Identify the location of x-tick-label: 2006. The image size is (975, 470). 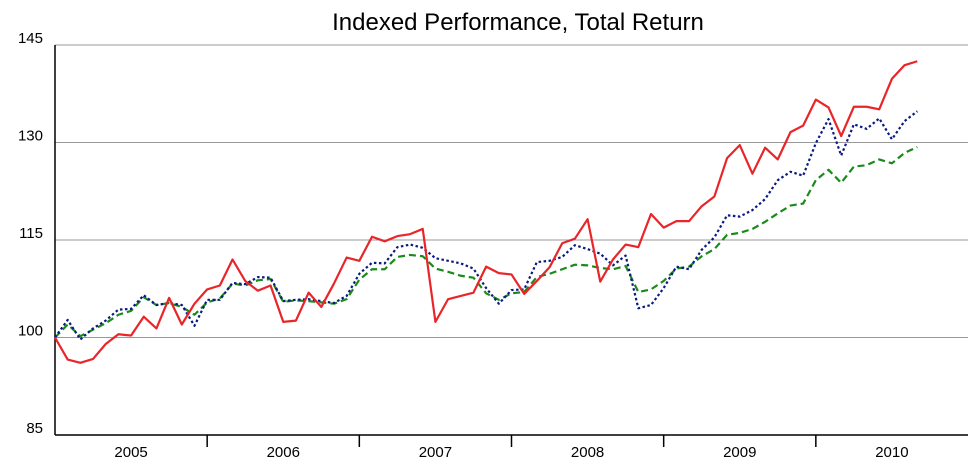
(283, 452).